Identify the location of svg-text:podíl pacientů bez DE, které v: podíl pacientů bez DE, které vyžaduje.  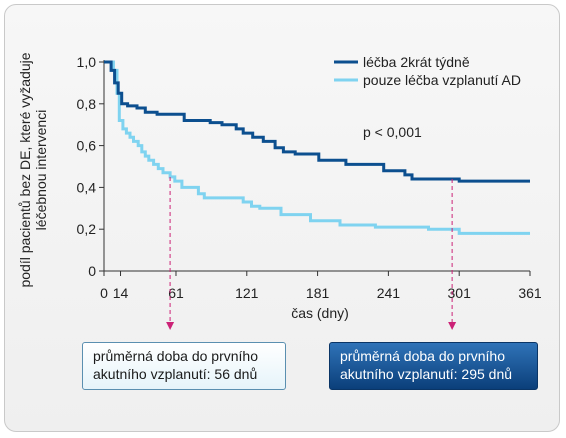
(25, 169).